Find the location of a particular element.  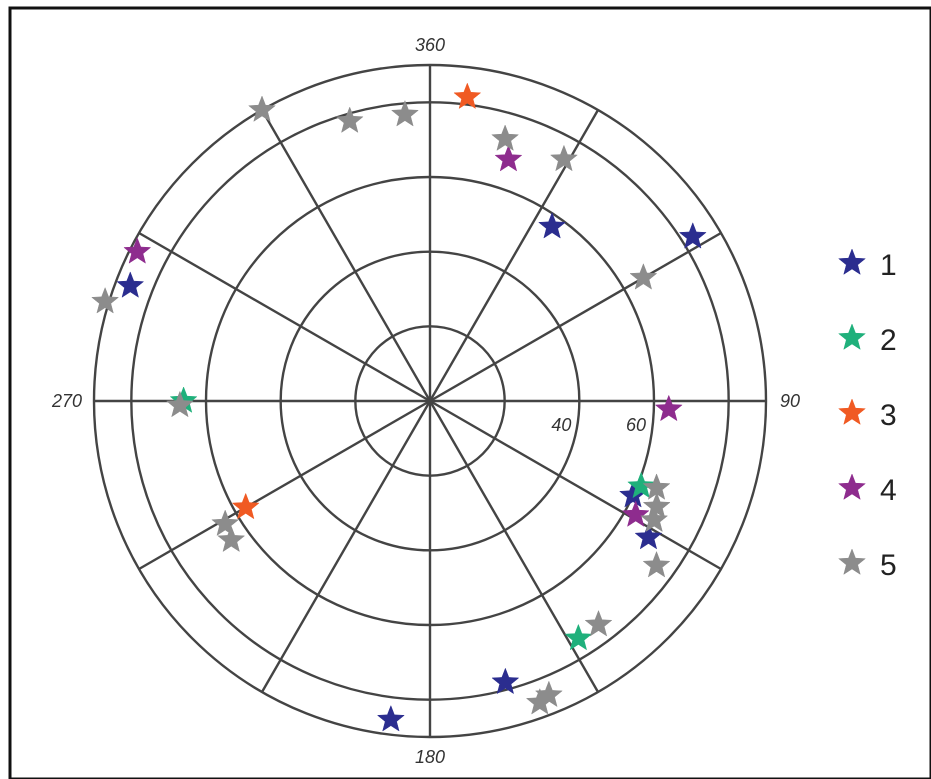

angle-label-180: 180 is located at coordinates (430, 757).